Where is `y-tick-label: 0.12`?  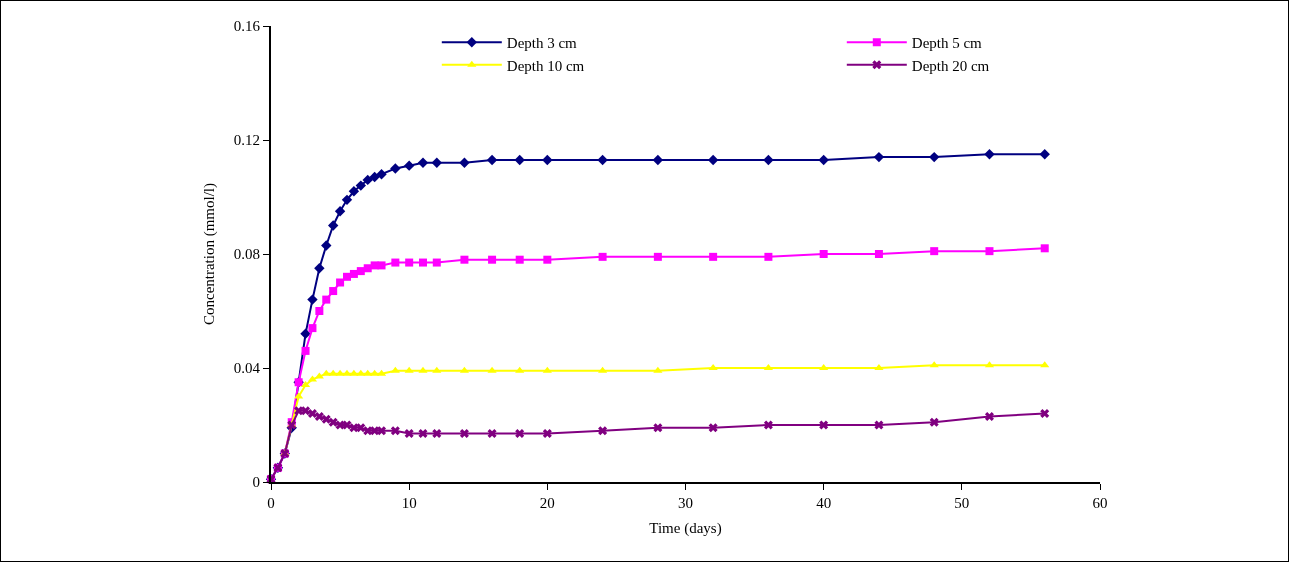
y-tick-label: 0.12 is located at coordinates (246, 140).